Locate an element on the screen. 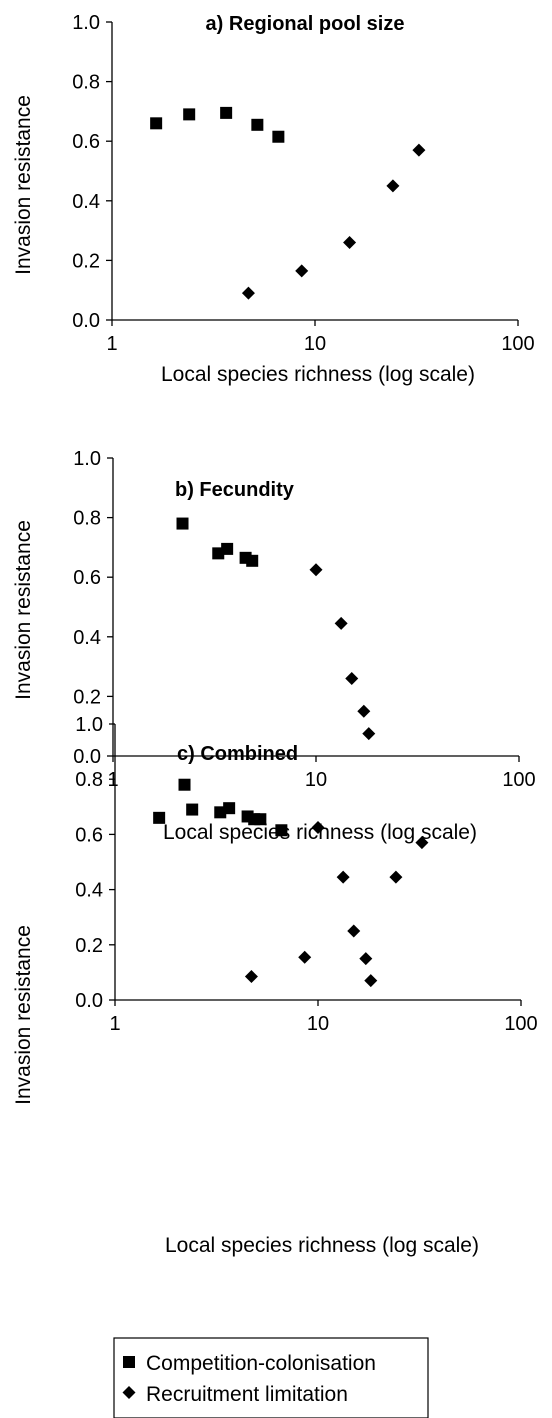 The width and height of the screenshot is (552, 1418). panel-a-y-tick-label: 0.8 is located at coordinates (86, 83).